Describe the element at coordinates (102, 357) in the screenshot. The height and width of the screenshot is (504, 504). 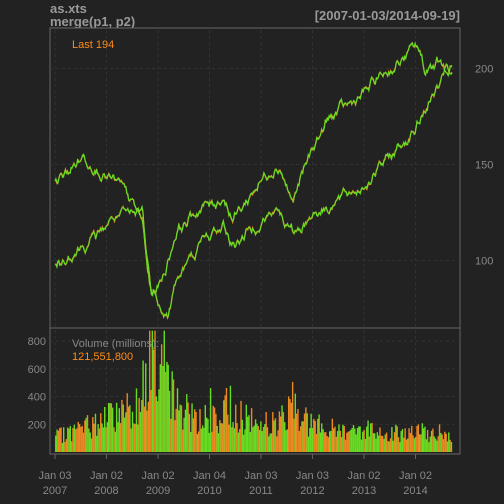
I see `volume-last-label: 121,551,800` at that location.